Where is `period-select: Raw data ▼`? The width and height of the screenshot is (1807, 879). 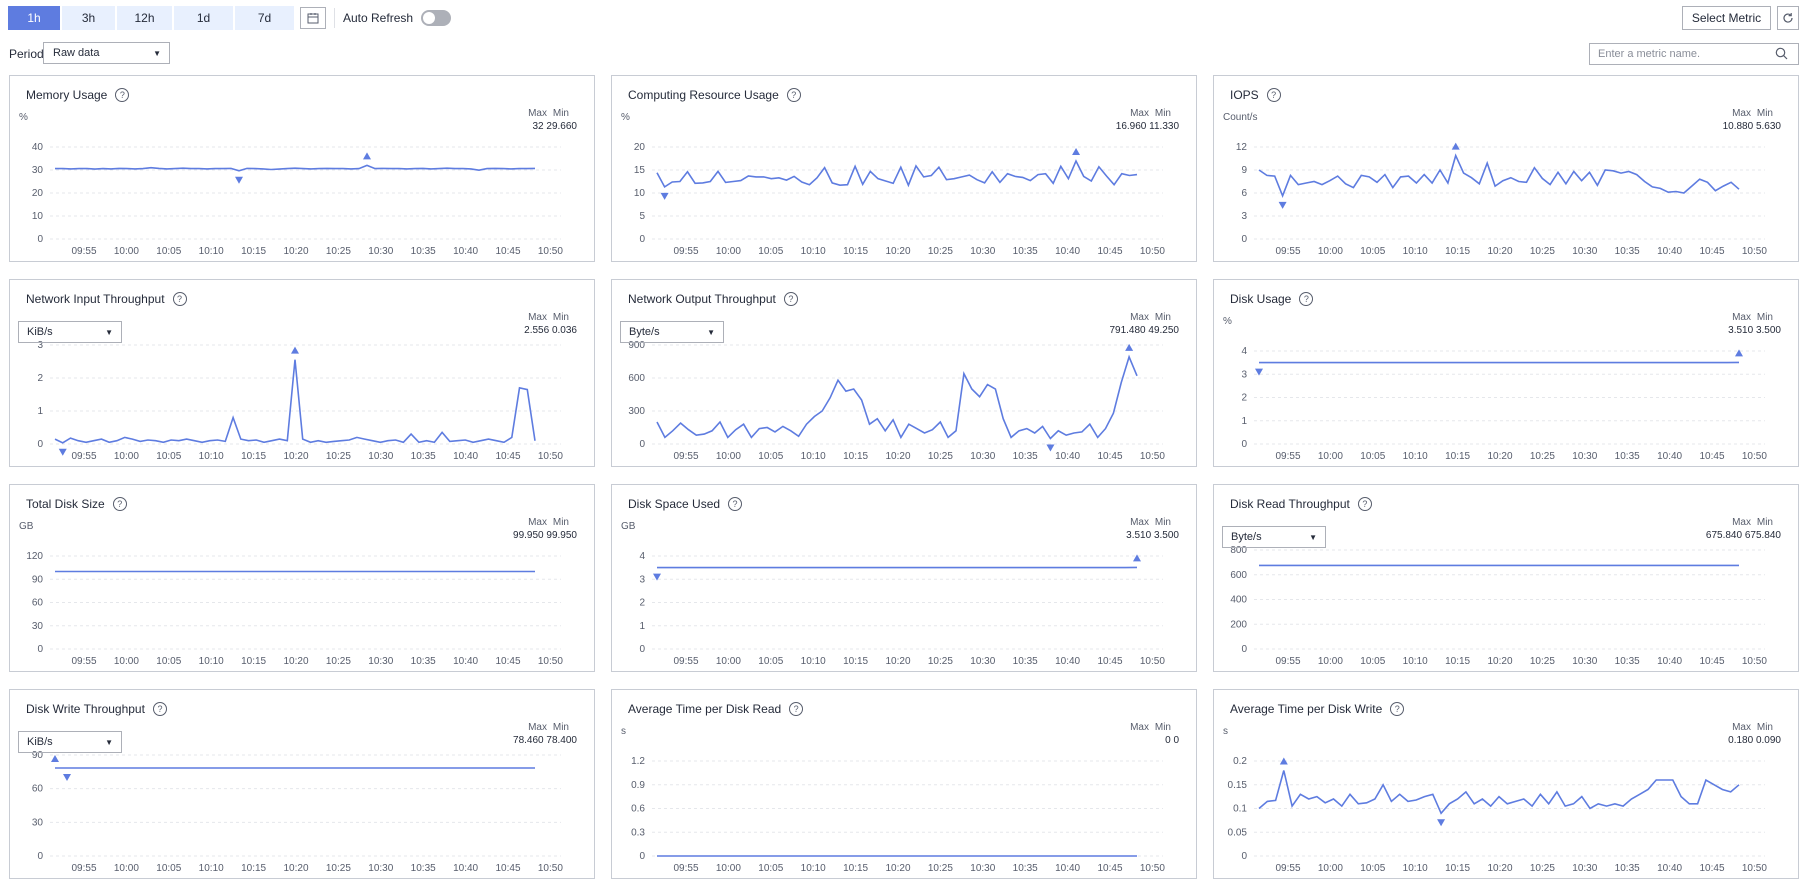 period-select: Raw data ▼ is located at coordinates (106, 53).